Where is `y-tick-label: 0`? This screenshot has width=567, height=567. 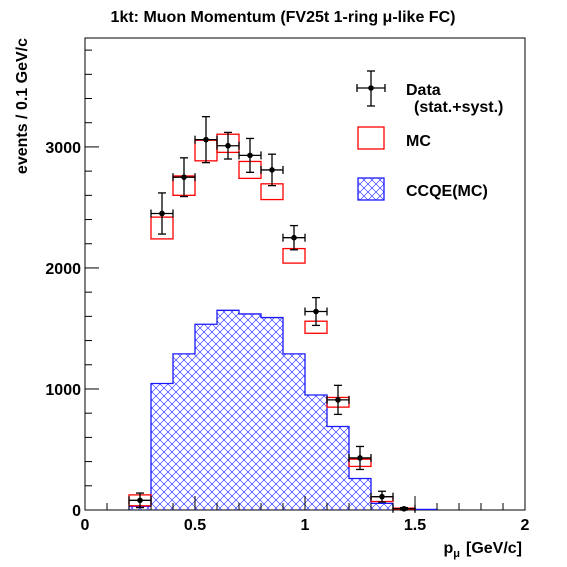 y-tick-label: 0 is located at coordinates (76, 511).